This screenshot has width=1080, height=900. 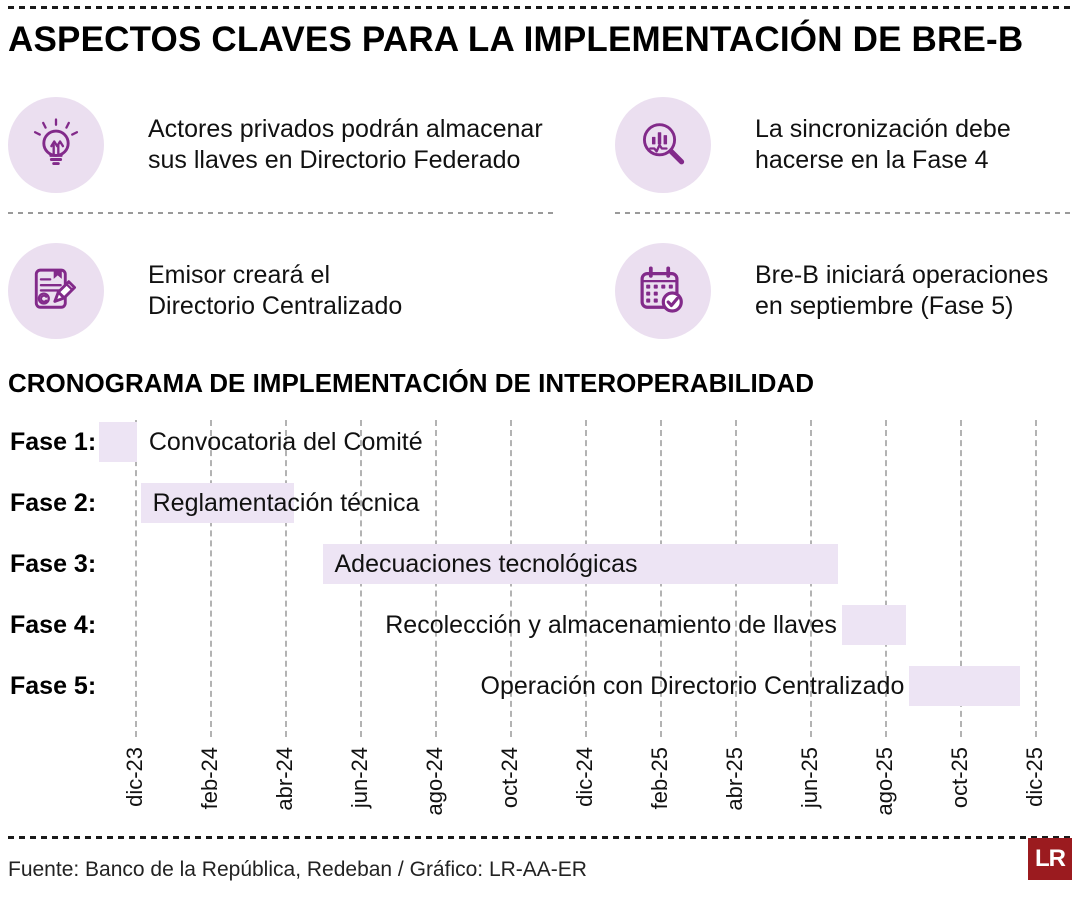 I want to click on fact-text: Emisor creará el Directorio Centralizado, so click(x=275, y=290).